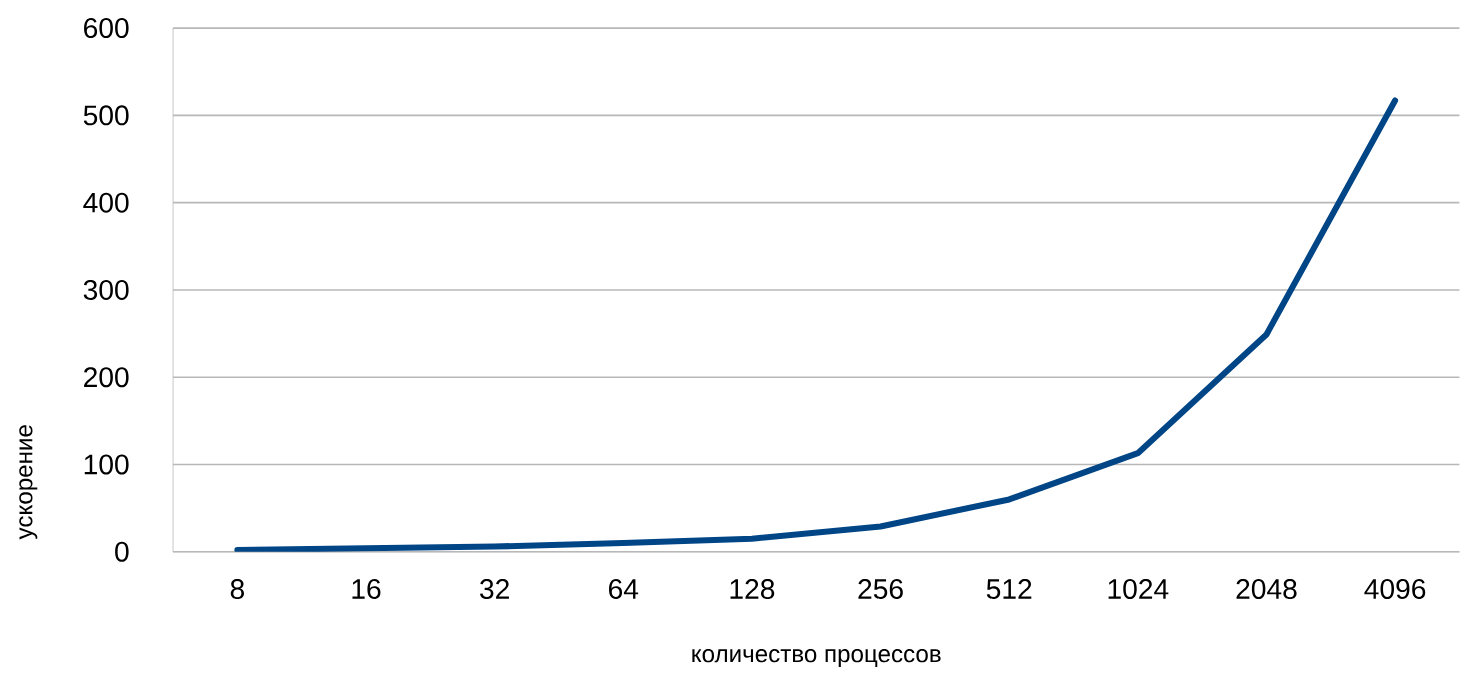 This screenshot has width=1460, height=679. I want to click on y-tick-label: 100, so click(106, 464).